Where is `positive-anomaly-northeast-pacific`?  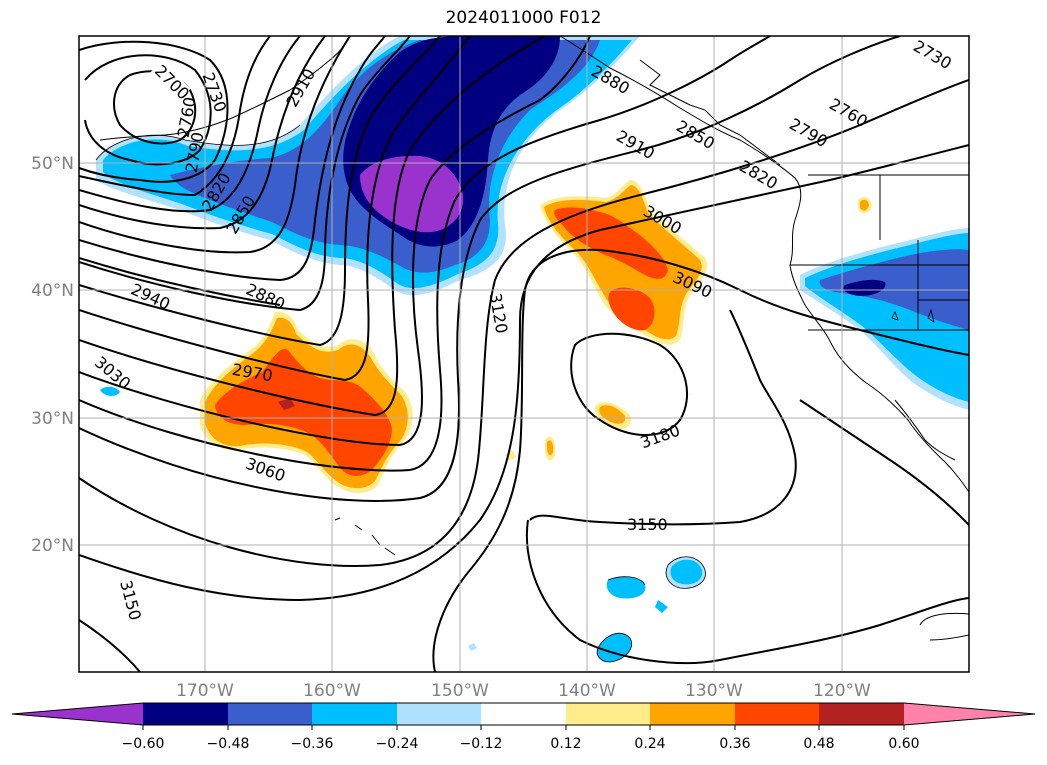
positive-anomaly-northeast-pacific is located at coordinates (624, 262).